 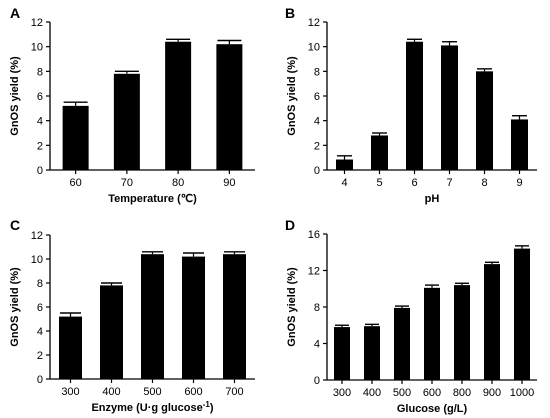 What do you see at coordinates (344, 183) in the screenshot?
I see `x-tick-label: 4` at bounding box center [344, 183].